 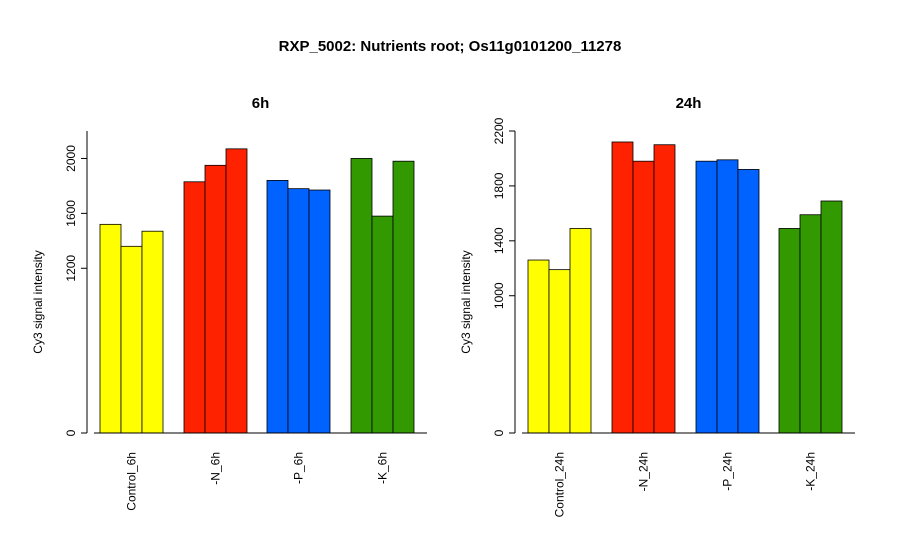 I want to click on y-tick-label: 1600, so click(x=71, y=213).